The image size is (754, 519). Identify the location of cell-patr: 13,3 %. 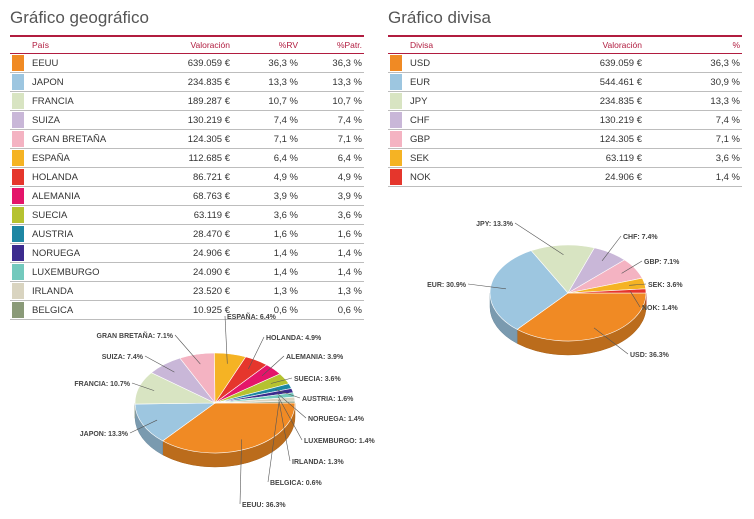
(347, 82).